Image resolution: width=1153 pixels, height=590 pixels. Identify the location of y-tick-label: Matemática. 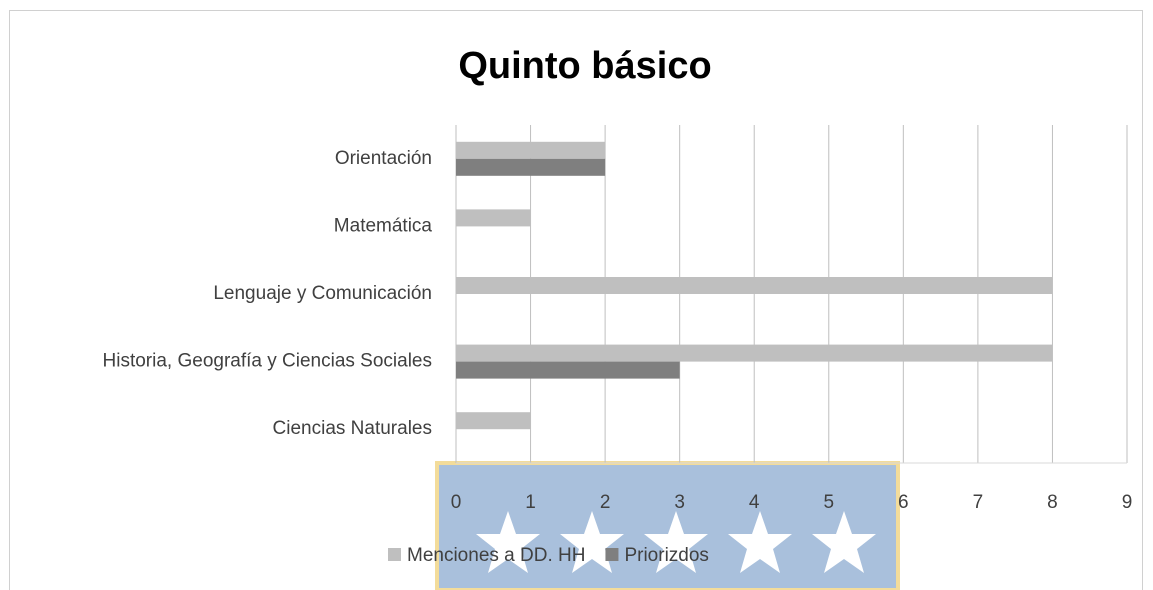
(383, 225).